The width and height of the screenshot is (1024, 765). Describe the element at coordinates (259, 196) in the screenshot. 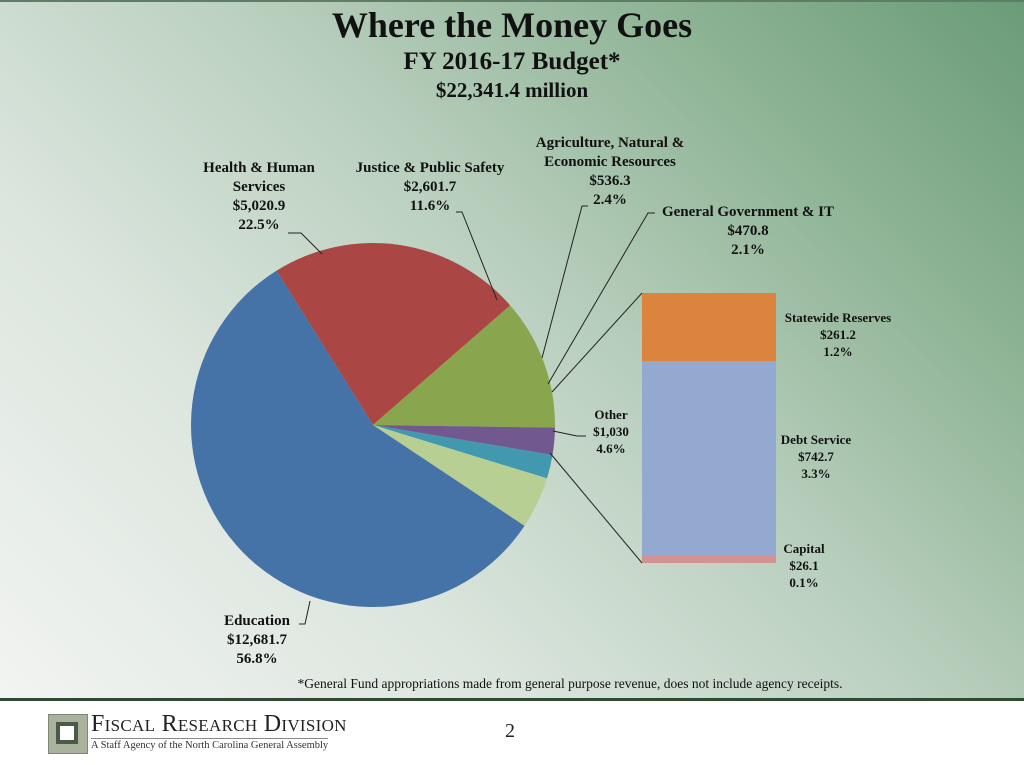

I see `label-health-human-services: Health & Human Services $5,020.9 22.5%` at that location.